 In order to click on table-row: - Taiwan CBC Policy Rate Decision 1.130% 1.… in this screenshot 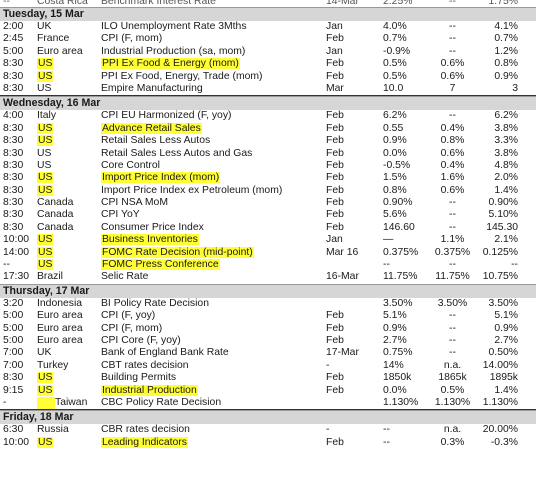, I will do `click(268, 403)`.